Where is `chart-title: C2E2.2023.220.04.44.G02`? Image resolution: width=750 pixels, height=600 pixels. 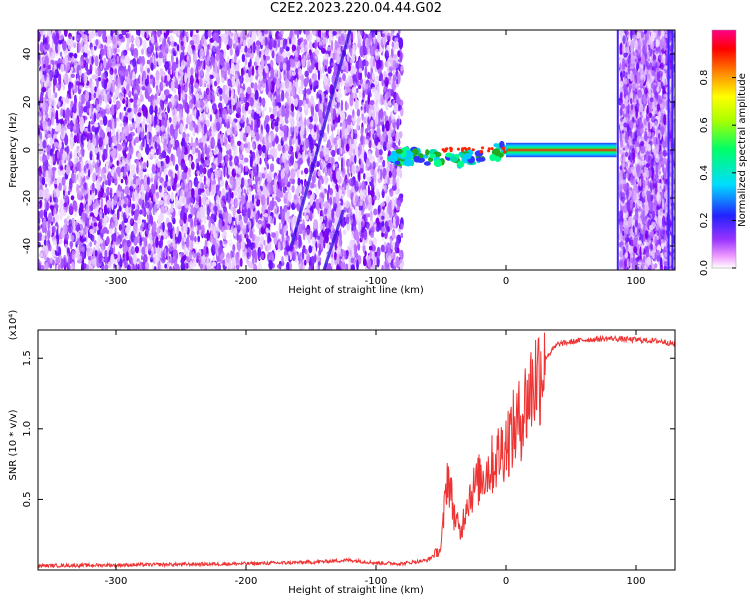
chart-title: C2E2.2023.220.04.44.G02 is located at coordinates (356, 8).